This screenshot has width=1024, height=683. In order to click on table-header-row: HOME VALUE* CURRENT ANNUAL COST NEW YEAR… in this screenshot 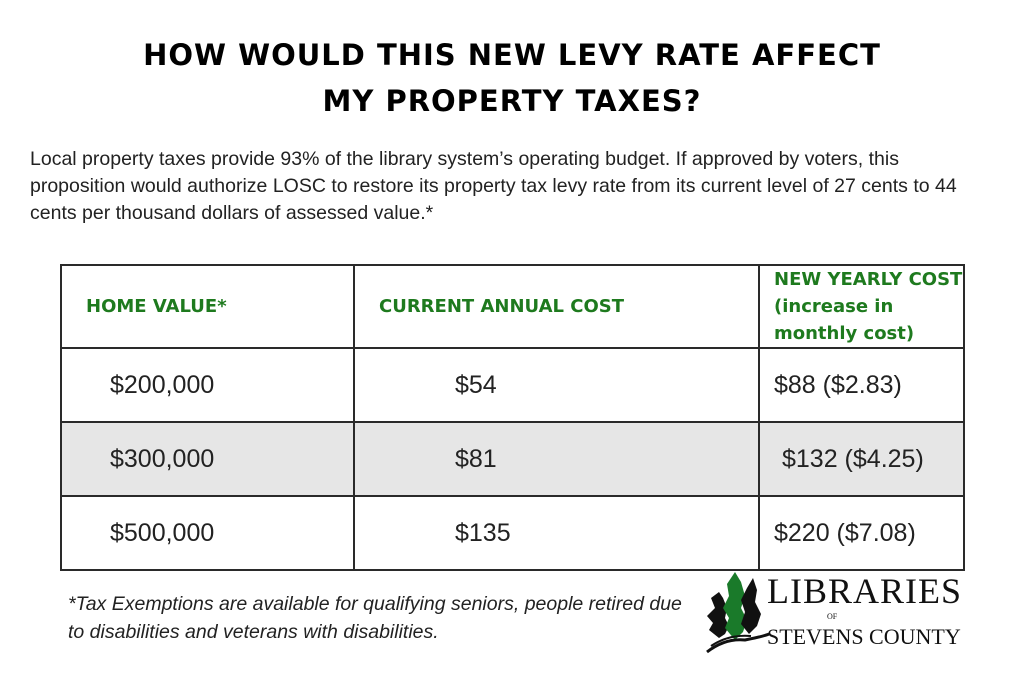, I will do `click(512, 306)`.